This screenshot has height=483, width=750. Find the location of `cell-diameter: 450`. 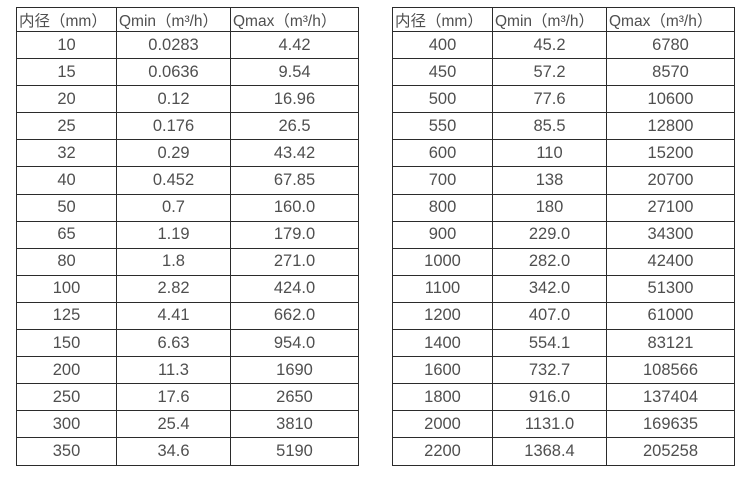

cell-diameter: 450 is located at coordinates (442, 72).